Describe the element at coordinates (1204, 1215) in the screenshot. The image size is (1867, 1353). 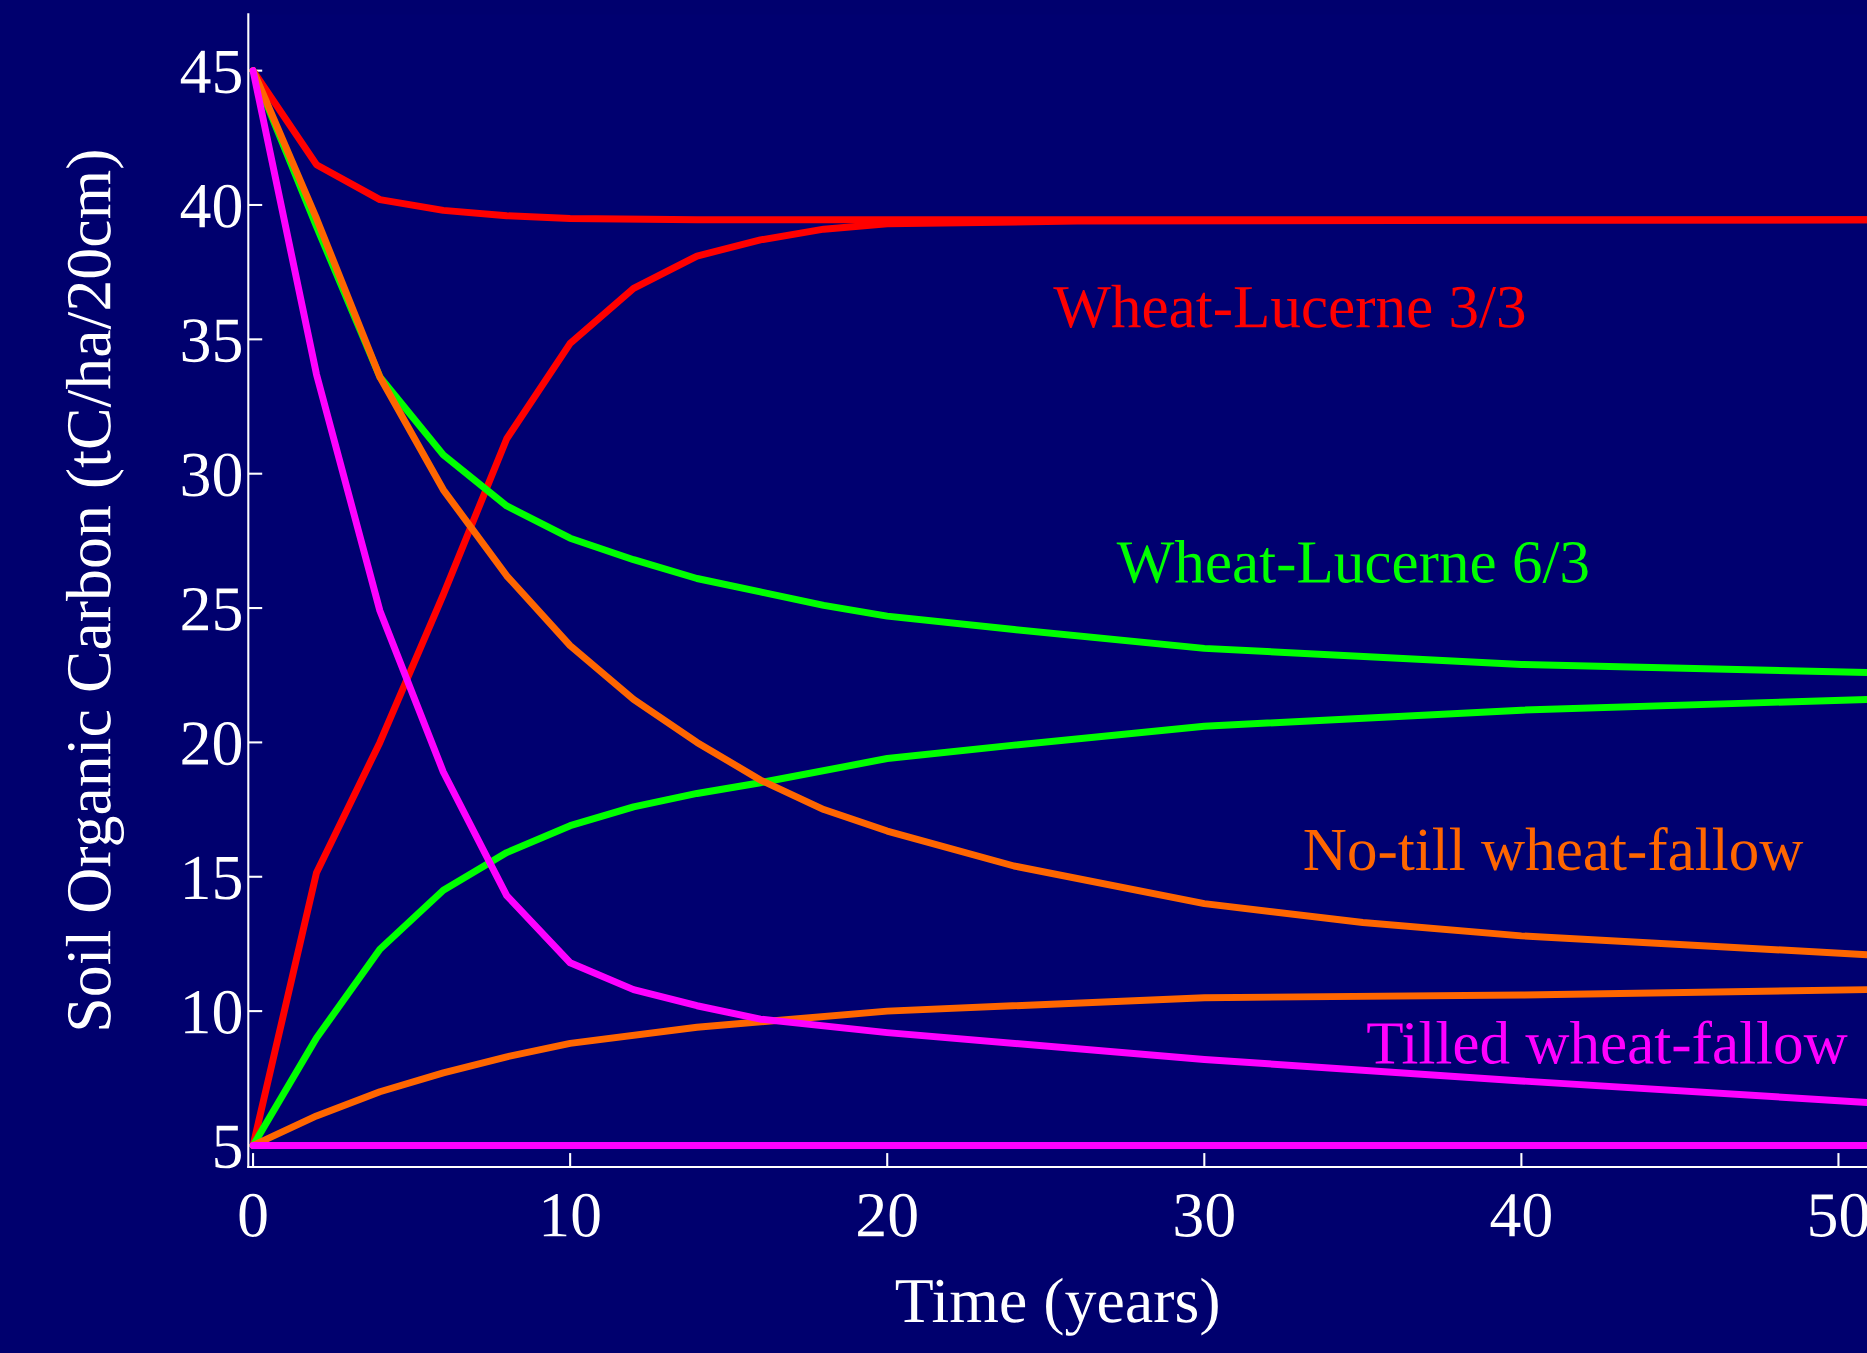
I see `x-tick-label: 30` at that location.